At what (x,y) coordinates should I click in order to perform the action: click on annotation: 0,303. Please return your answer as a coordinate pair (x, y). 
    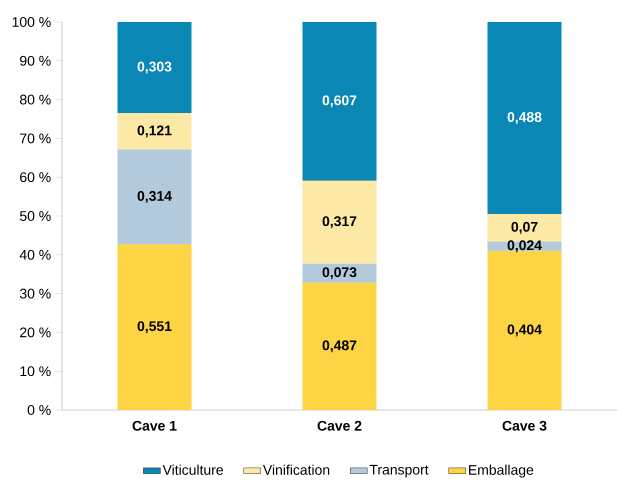
    Looking at the image, I should click on (155, 68).